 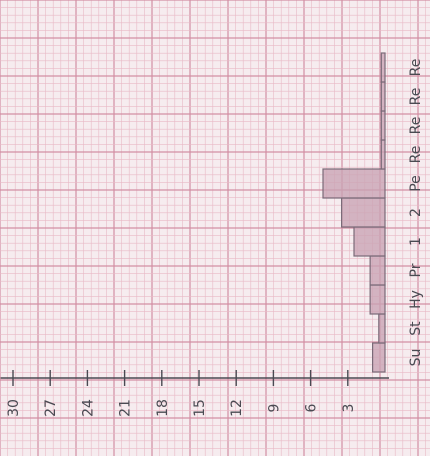 I want to click on category-label: Hy, so click(x=416, y=299).